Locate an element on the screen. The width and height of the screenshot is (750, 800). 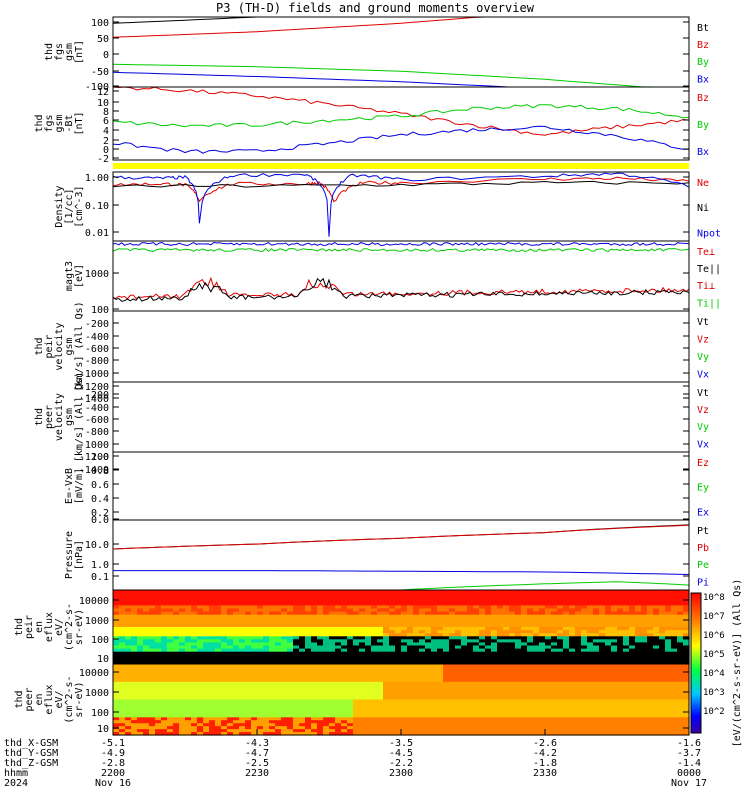
series-Npot-line is located at coordinates (401, 204).